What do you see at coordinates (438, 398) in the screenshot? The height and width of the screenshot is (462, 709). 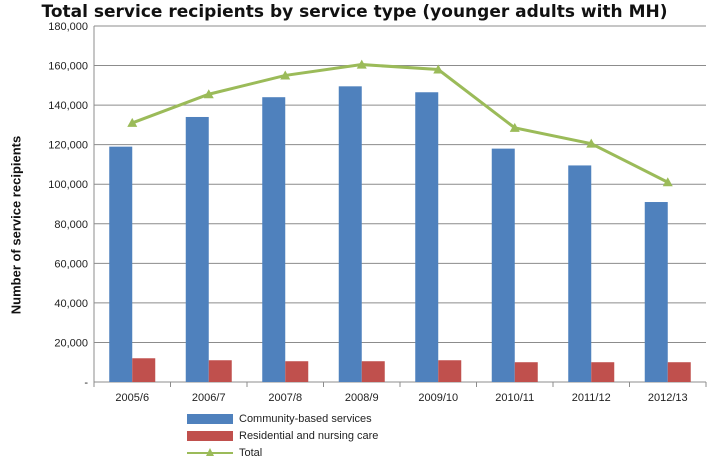 I see `x-tick-label: 2009/10` at bounding box center [438, 398].